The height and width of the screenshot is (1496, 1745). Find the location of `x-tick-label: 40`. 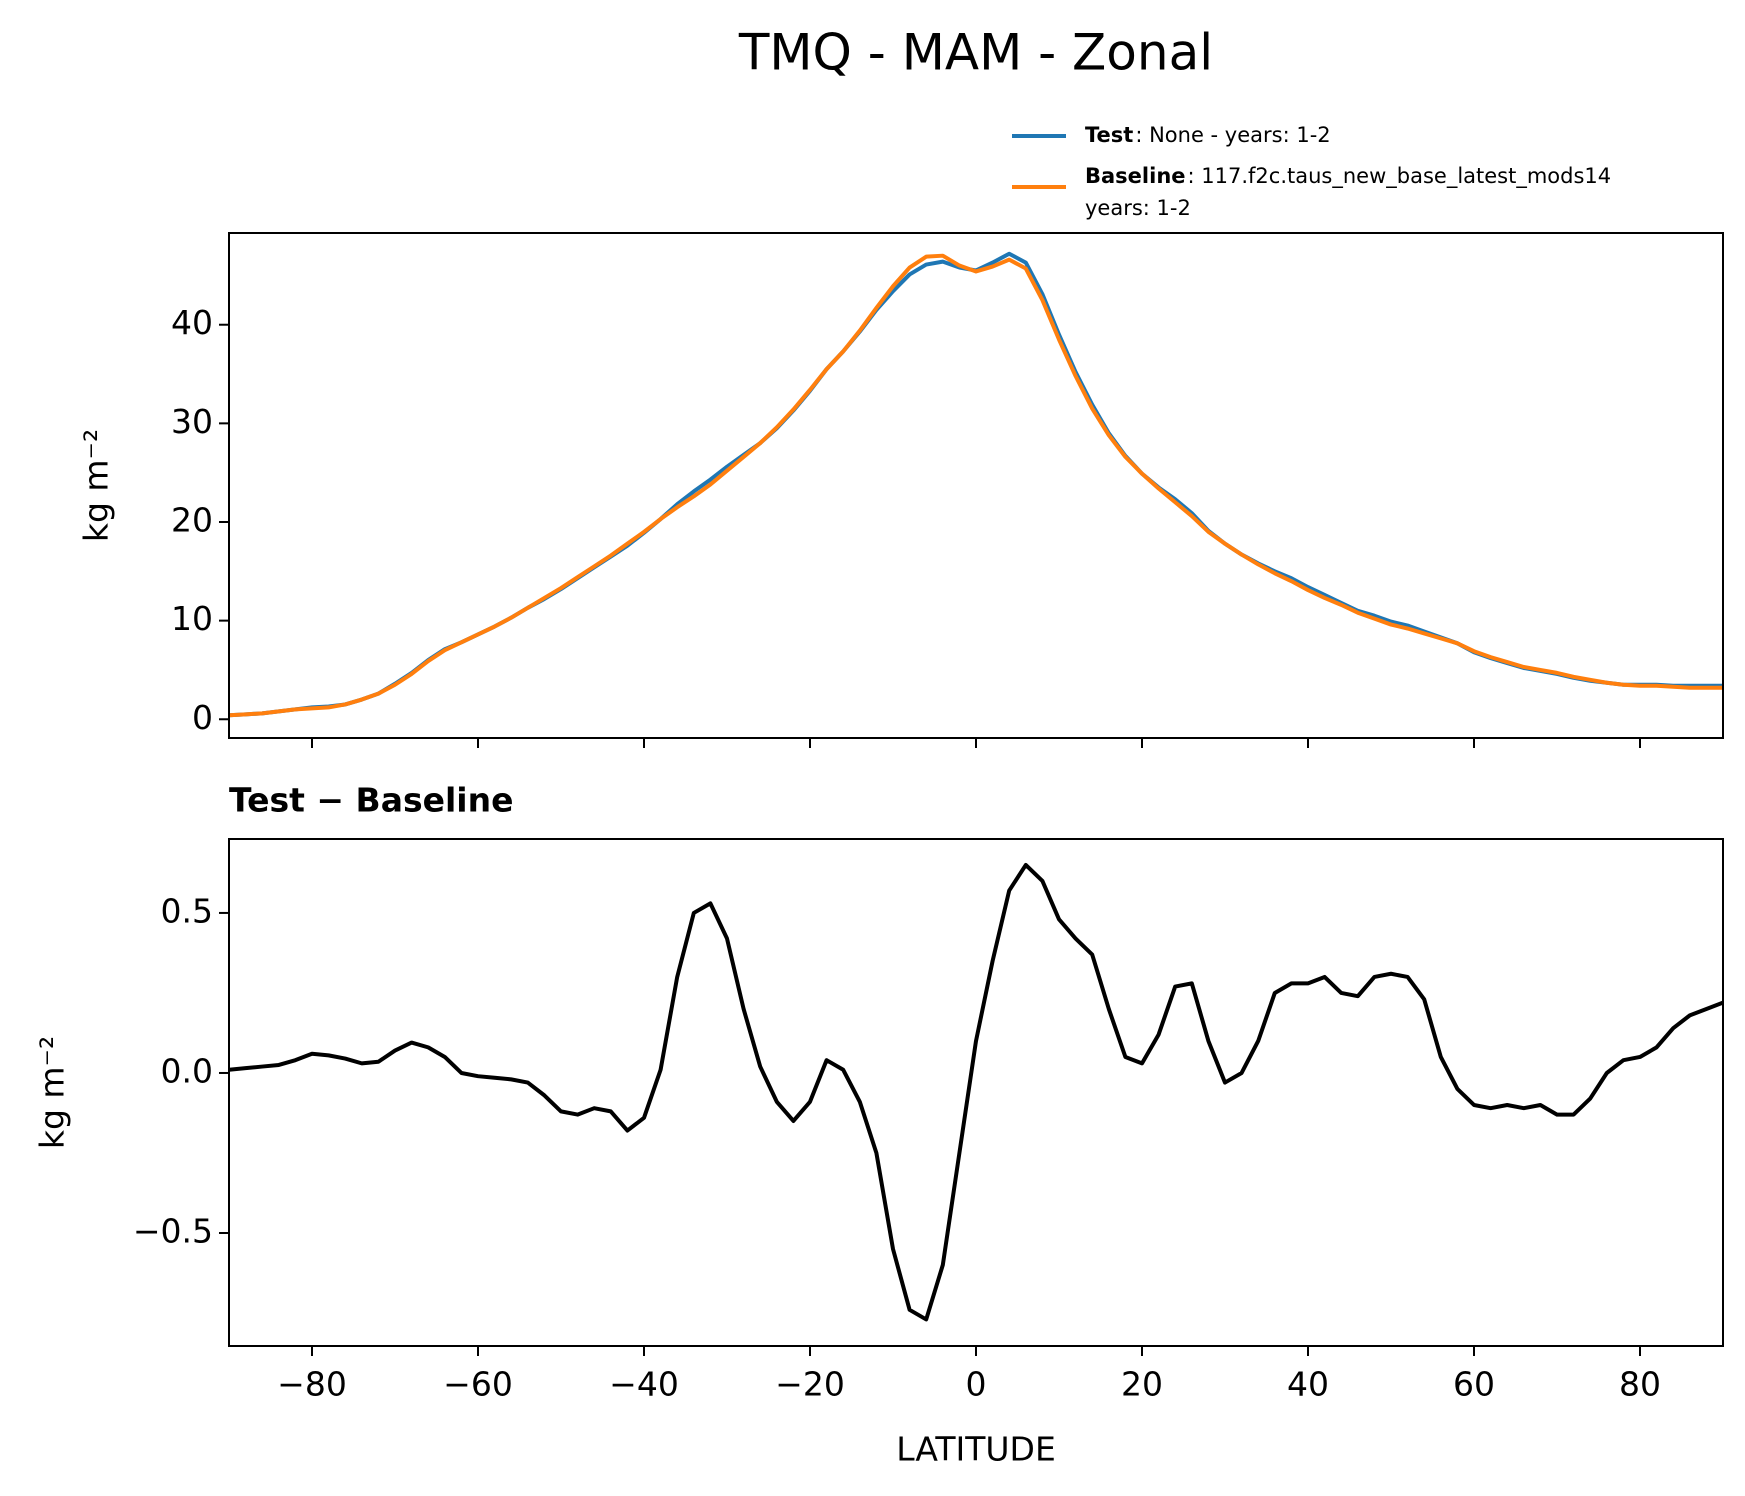

x-tick-label: 40 is located at coordinates (1308, 1384).